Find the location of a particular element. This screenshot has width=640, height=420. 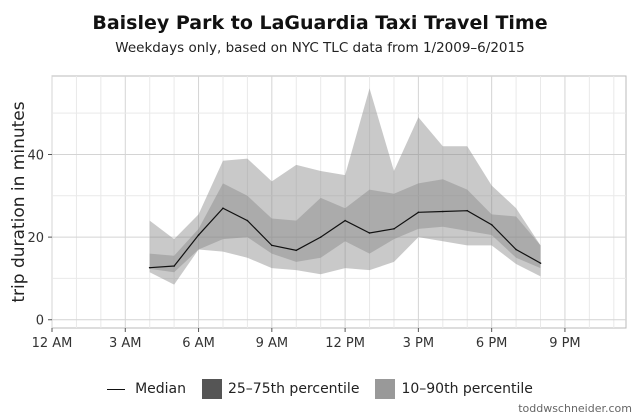

legend-item-median: Median is located at coordinates (146, 389).